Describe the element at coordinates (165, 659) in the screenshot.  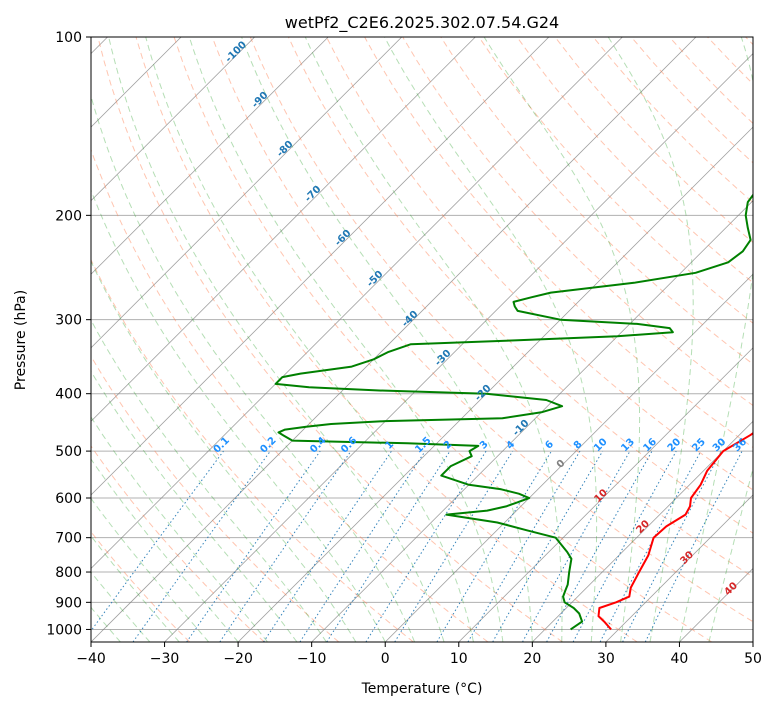
I see `x-tick-label: −30` at that location.